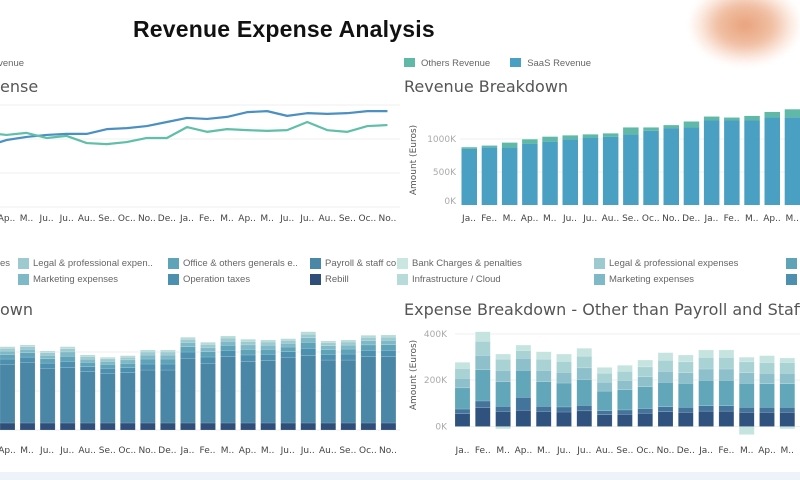  What do you see at coordinates (209, 279) in the screenshot?
I see `legend-item: Operation taxes` at bounding box center [209, 279].